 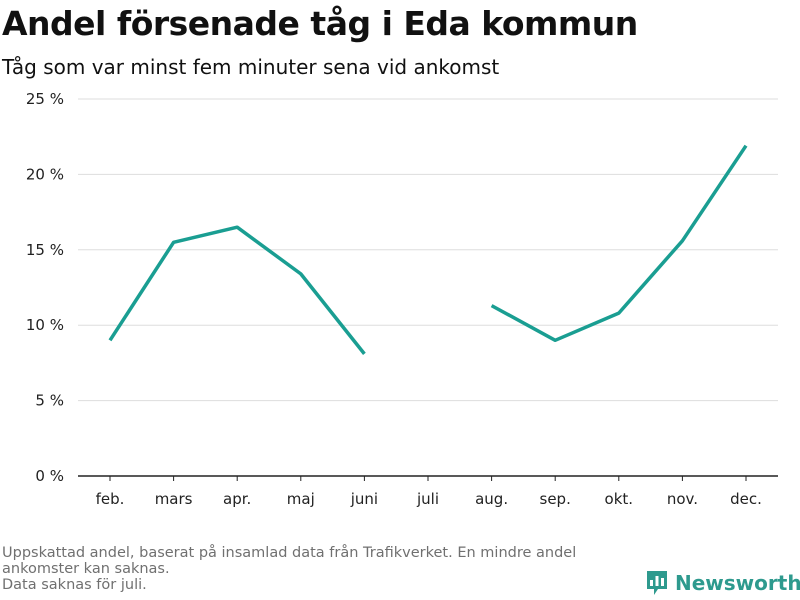 I want to click on y-tick-label: 15 %, so click(x=45, y=250).